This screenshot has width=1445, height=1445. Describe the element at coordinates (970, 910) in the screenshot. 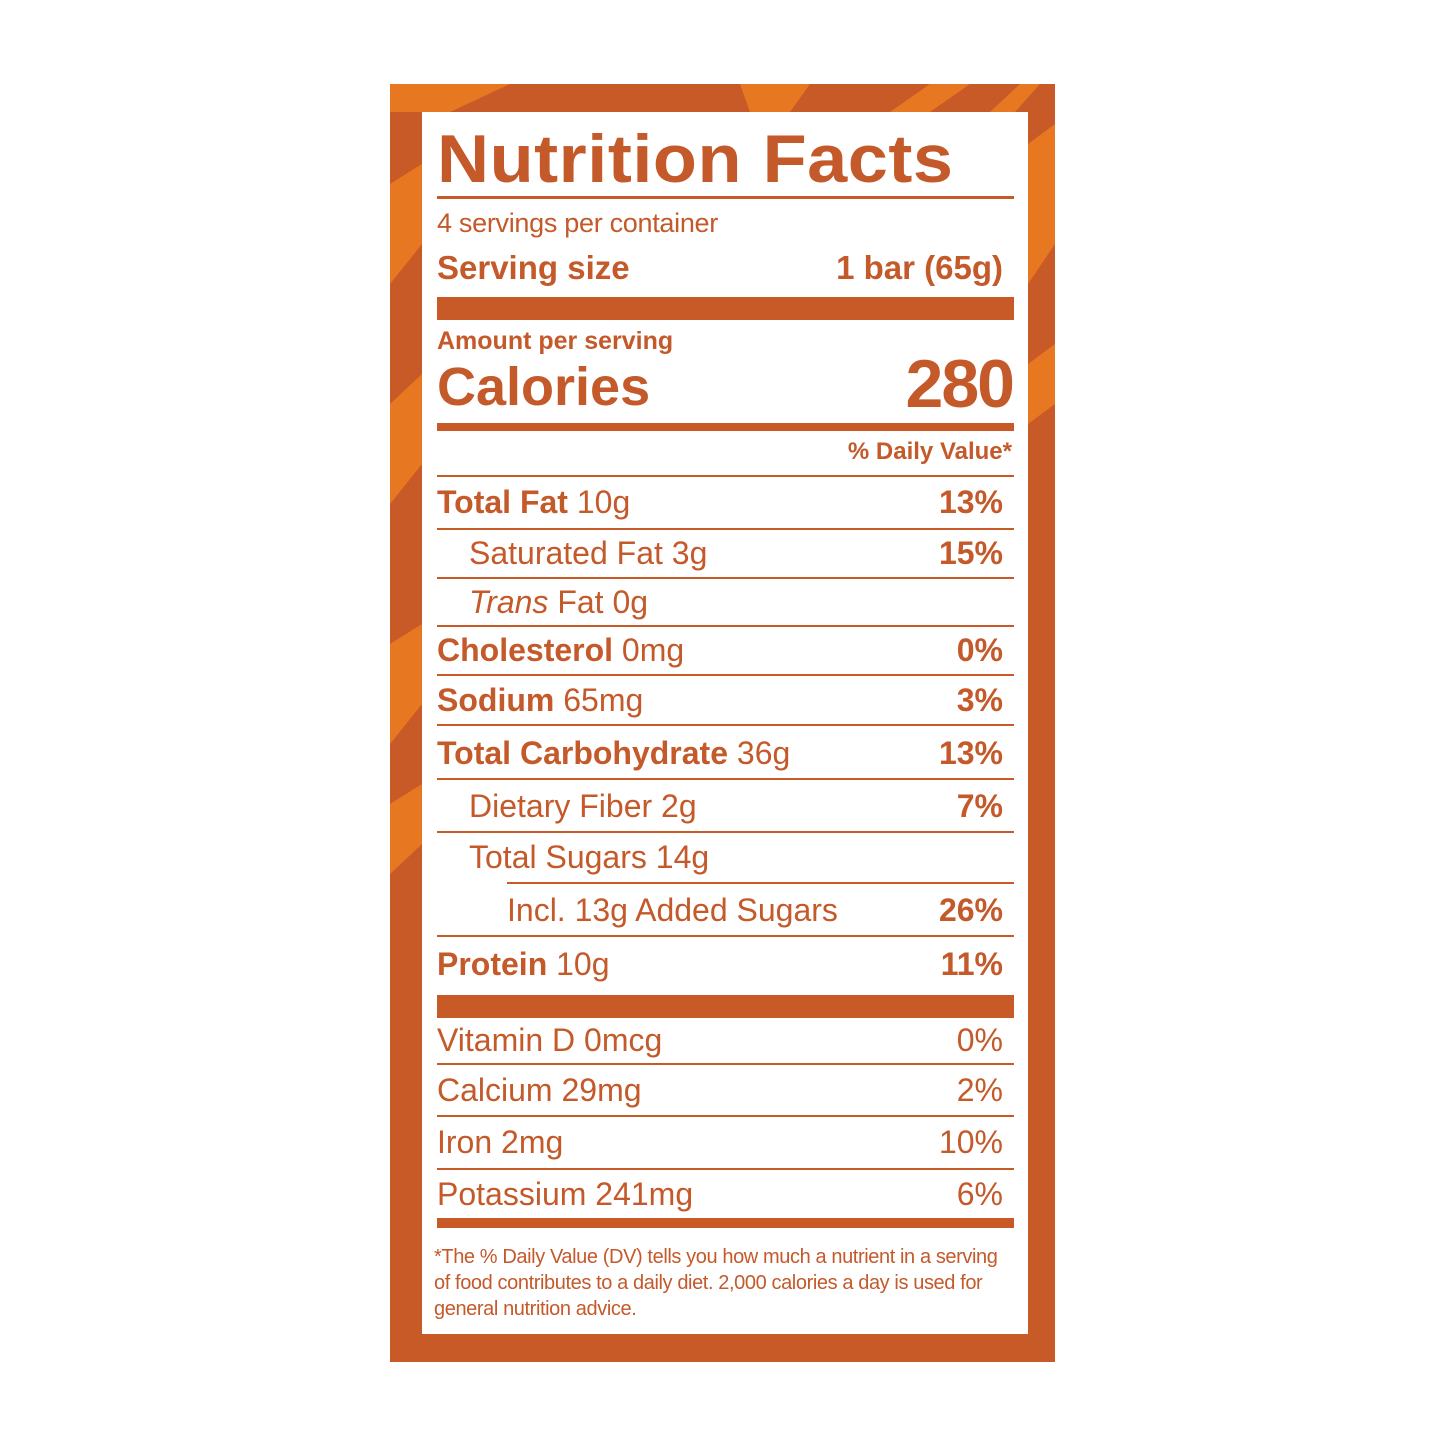

I see `nutrient-dv: 26%` at that location.